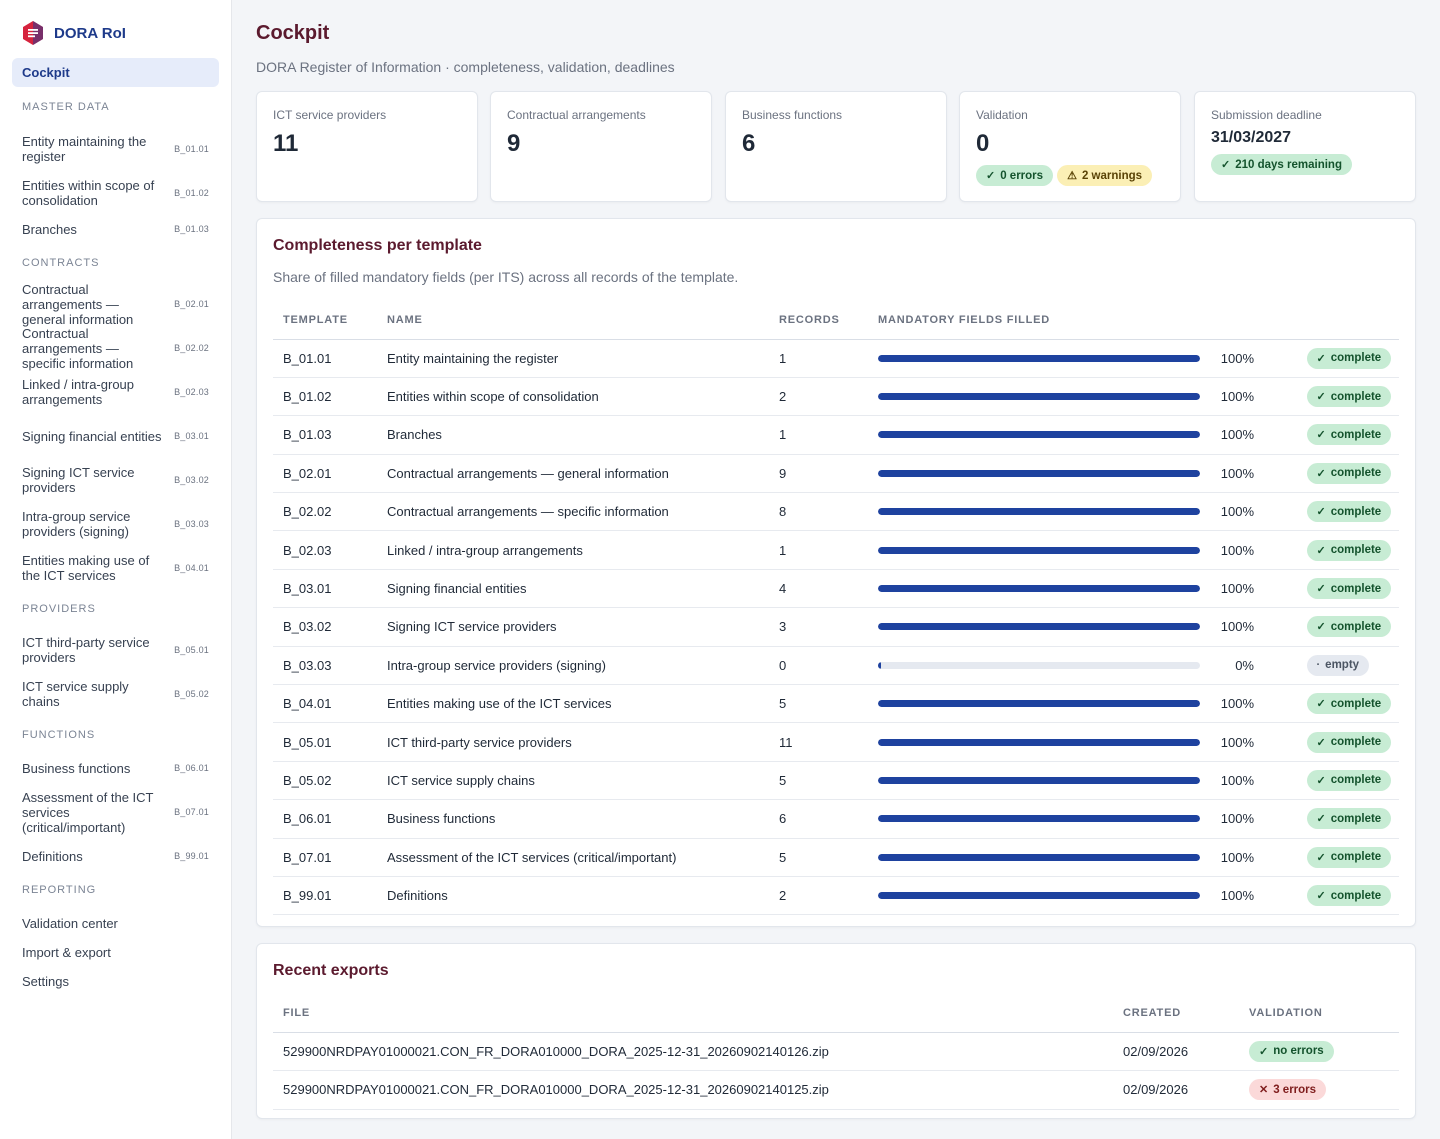 The width and height of the screenshot is (1440, 1139). Describe the element at coordinates (191, 812) in the screenshot. I see `sidebar-item-code: B_07.01` at that location.